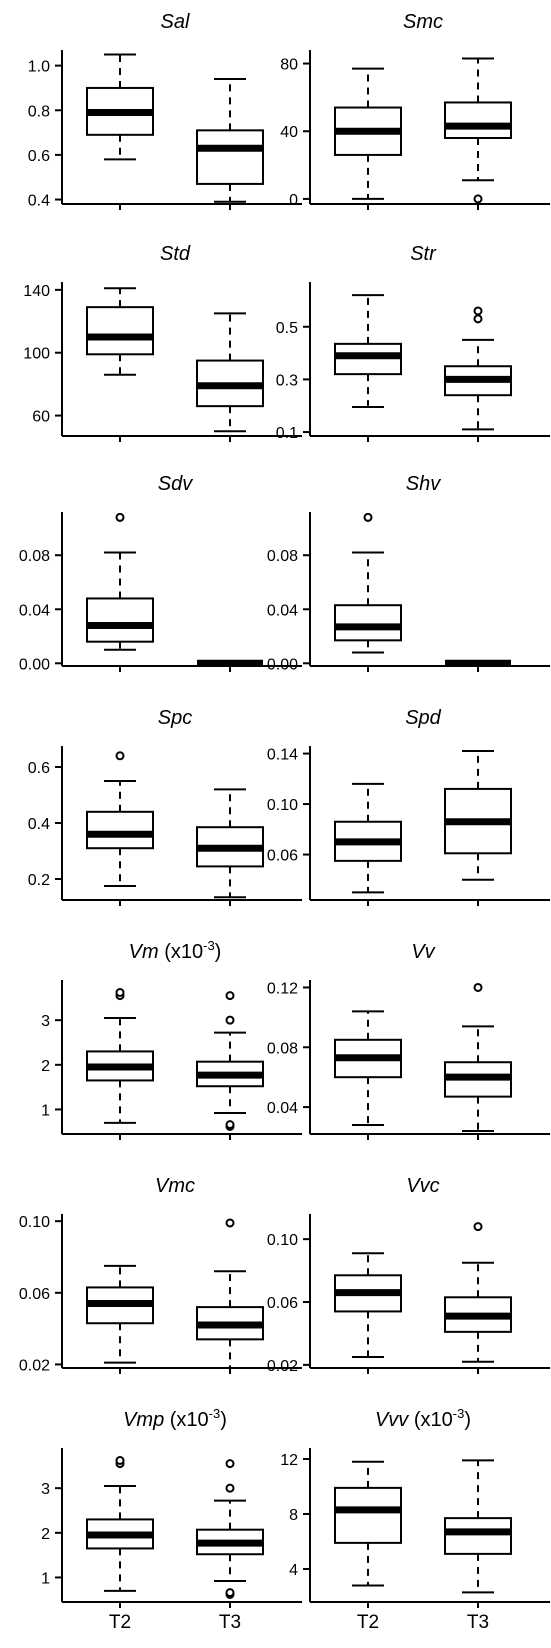 The image size is (551, 1648). I want to click on panel-vvc: Vvc 0.02 0.06 0.10, so click(408, 1275).